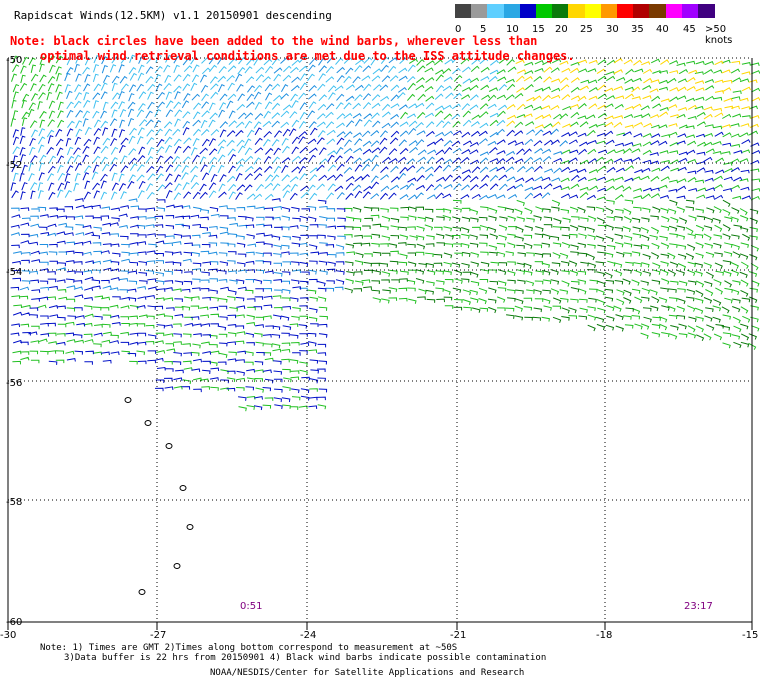  What do you see at coordinates (612, 29) in the screenshot?
I see `legend-label: 30` at bounding box center [612, 29].